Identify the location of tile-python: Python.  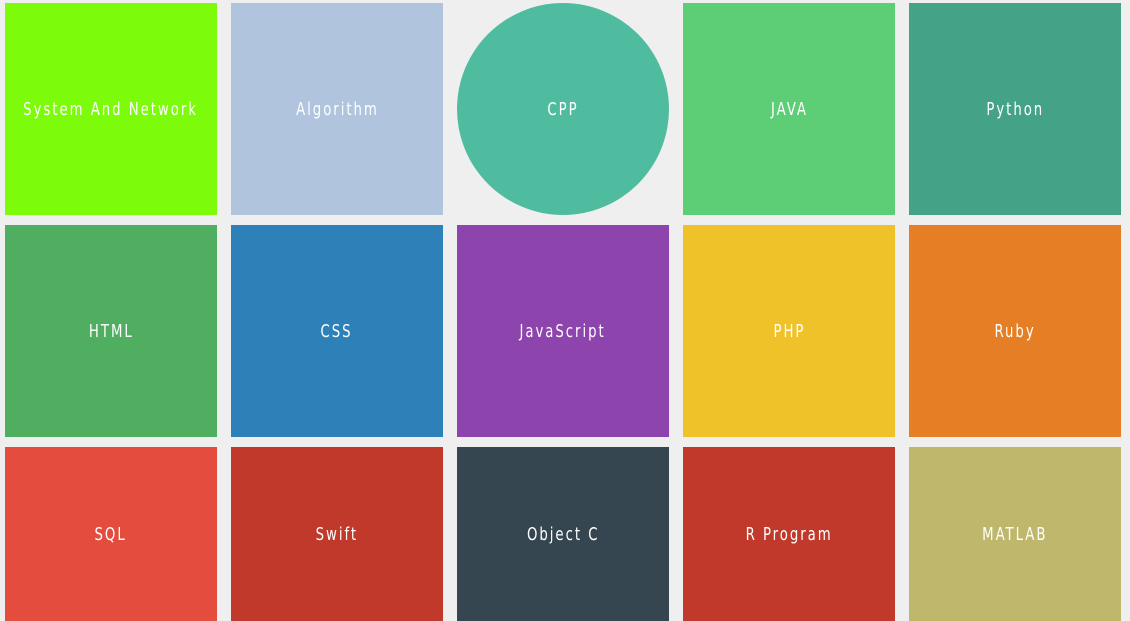
(1015, 109).